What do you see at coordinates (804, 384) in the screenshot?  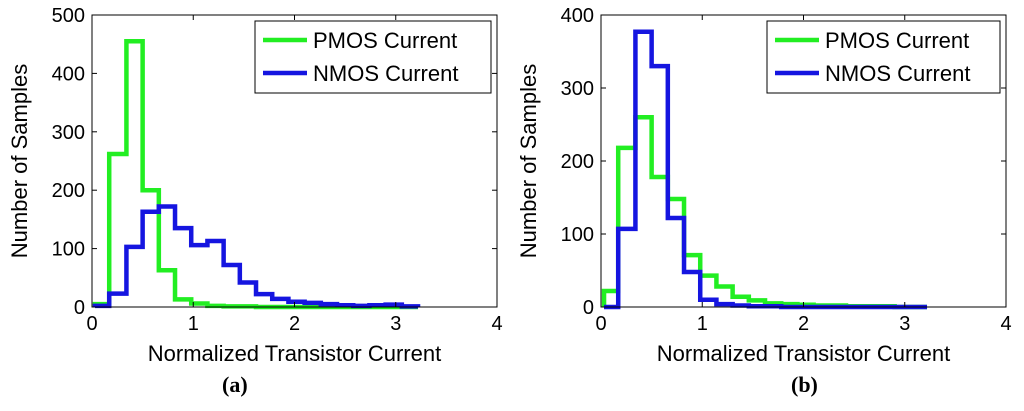 I see `panel-b-caption: (b)` at bounding box center [804, 384].